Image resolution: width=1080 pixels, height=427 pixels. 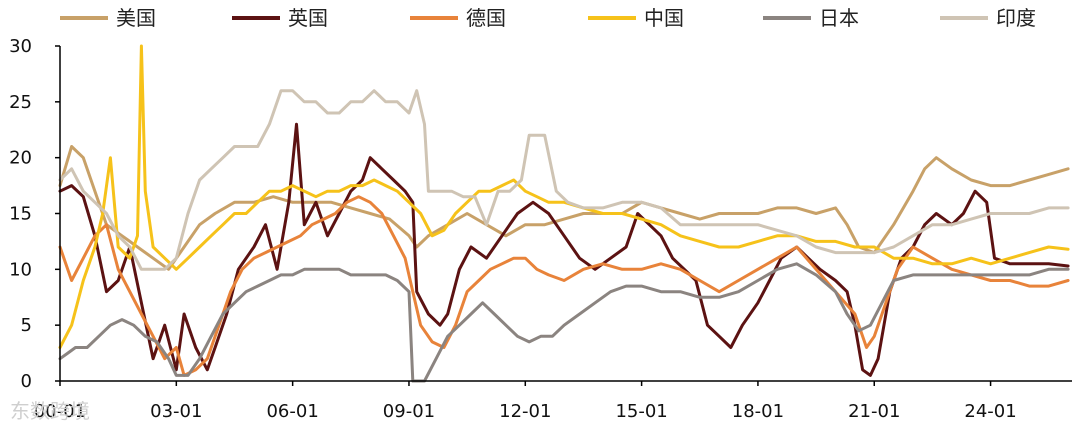 I want to click on x-tick-label: 24-01, so click(x=990, y=411).